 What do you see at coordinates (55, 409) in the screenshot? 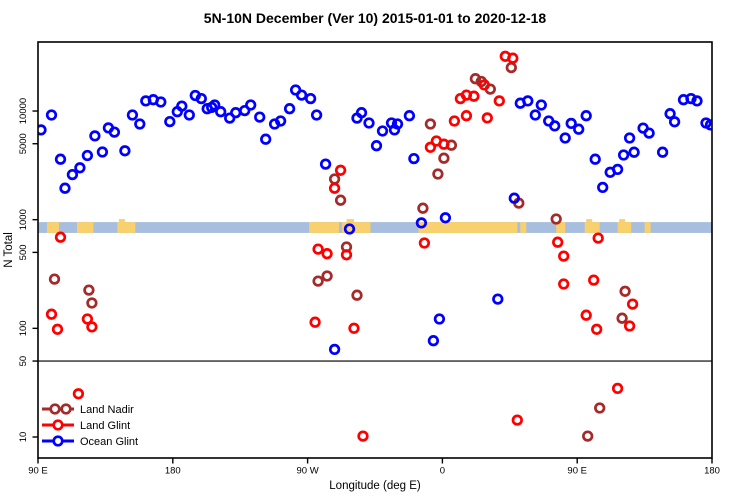
I see `legend-marker-circle` at bounding box center [55, 409].